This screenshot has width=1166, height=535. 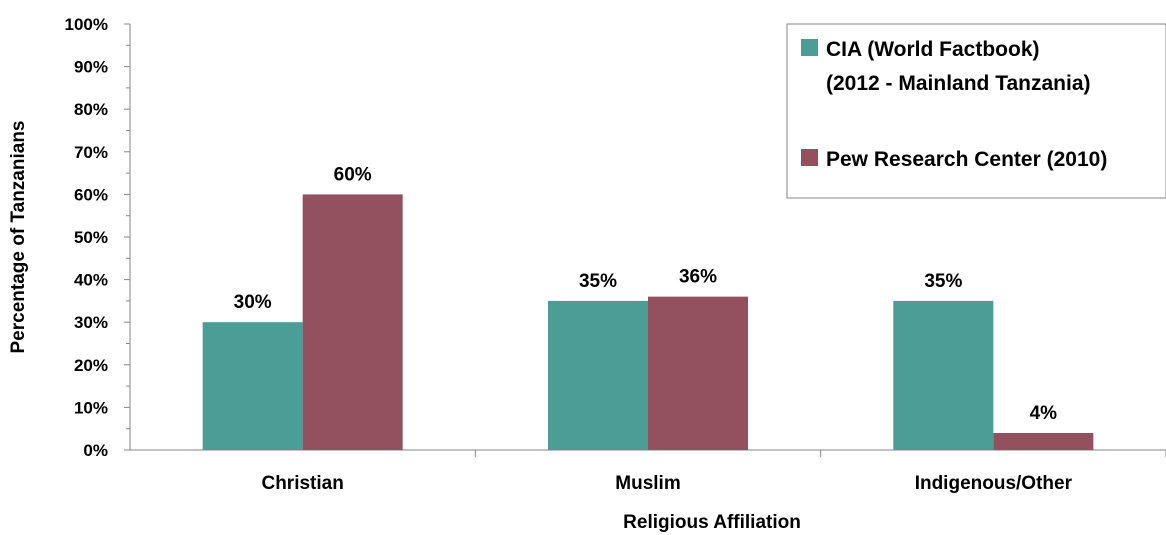 I want to click on y-tick-label: 100%, so click(x=86, y=24).